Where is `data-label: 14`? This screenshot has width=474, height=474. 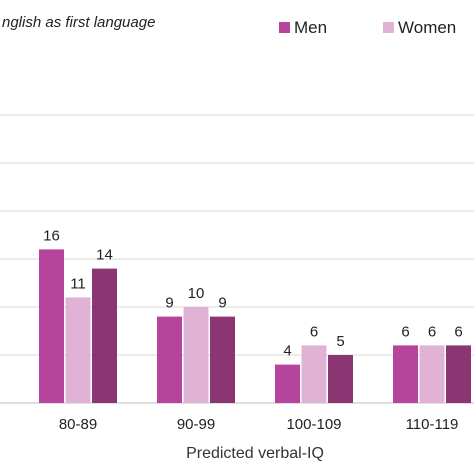 data-label: 14 is located at coordinates (104, 255).